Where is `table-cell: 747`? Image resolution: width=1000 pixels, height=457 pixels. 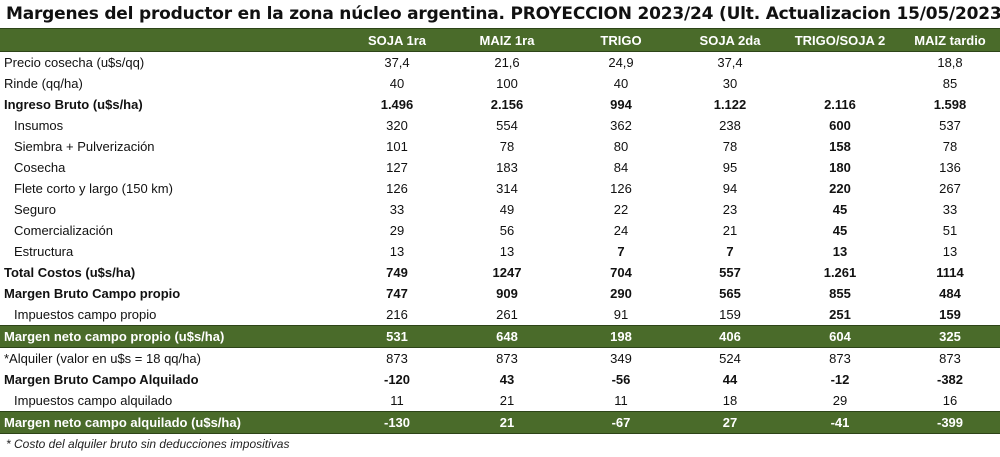
table-cell: 747 is located at coordinates (397, 293).